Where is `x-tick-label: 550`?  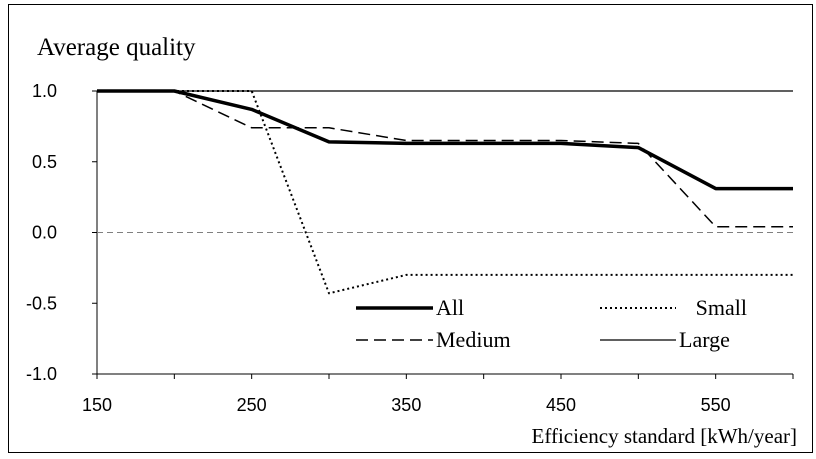 x-tick-label: 550 is located at coordinates (716, 405).